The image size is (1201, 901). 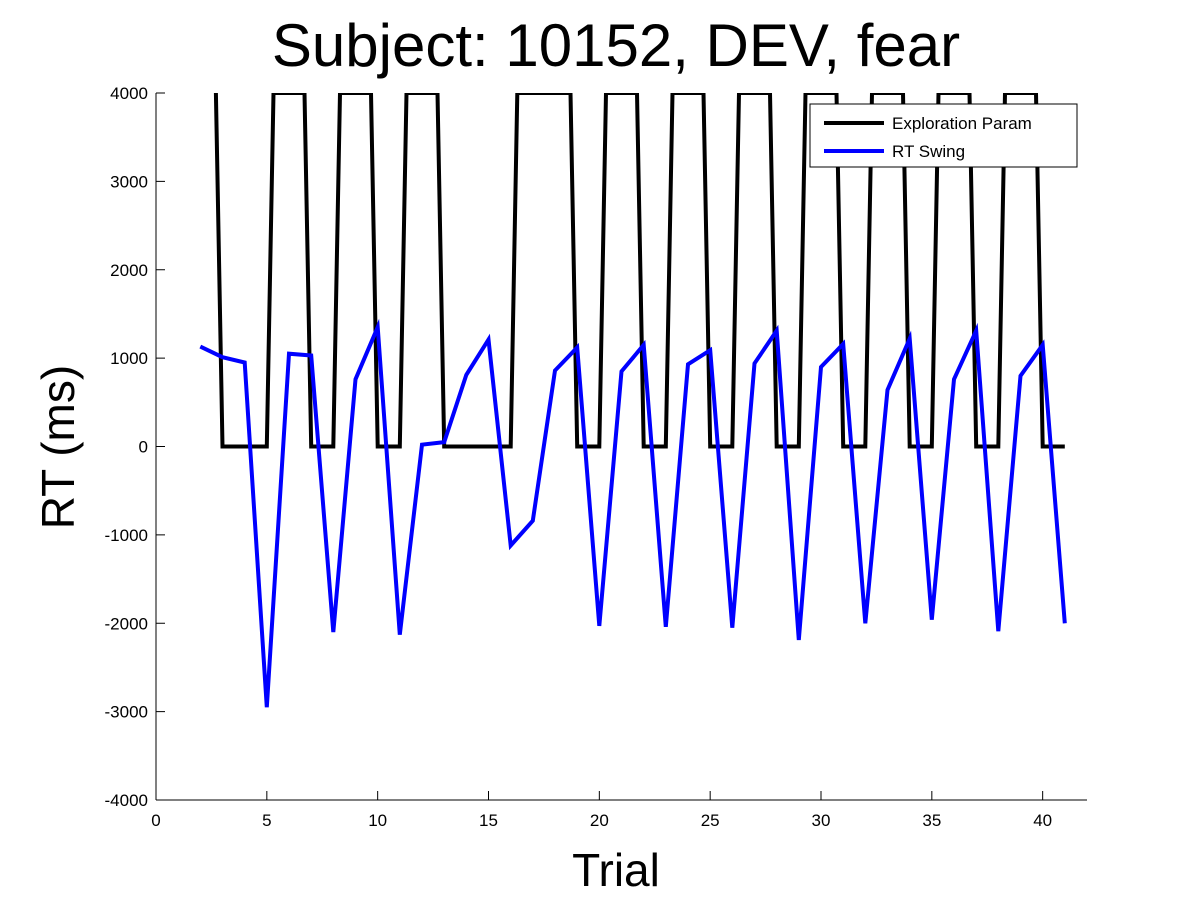 I want to click on legend: Exploration Param RT Swing, so click(x=943, y=135).